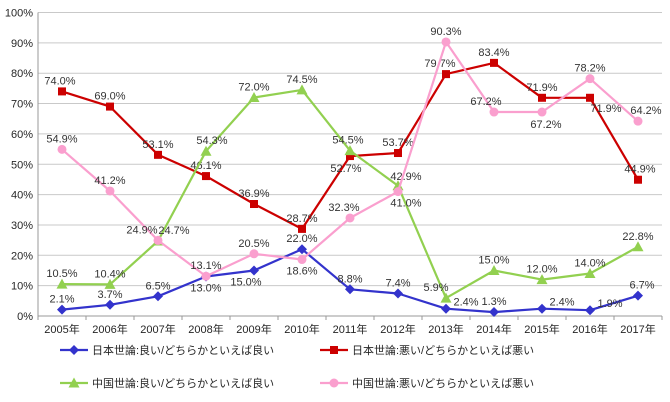 This screenshot has width=670, height=402. I want to click on y-axis-tick-label: 30%, so click(22, 226).